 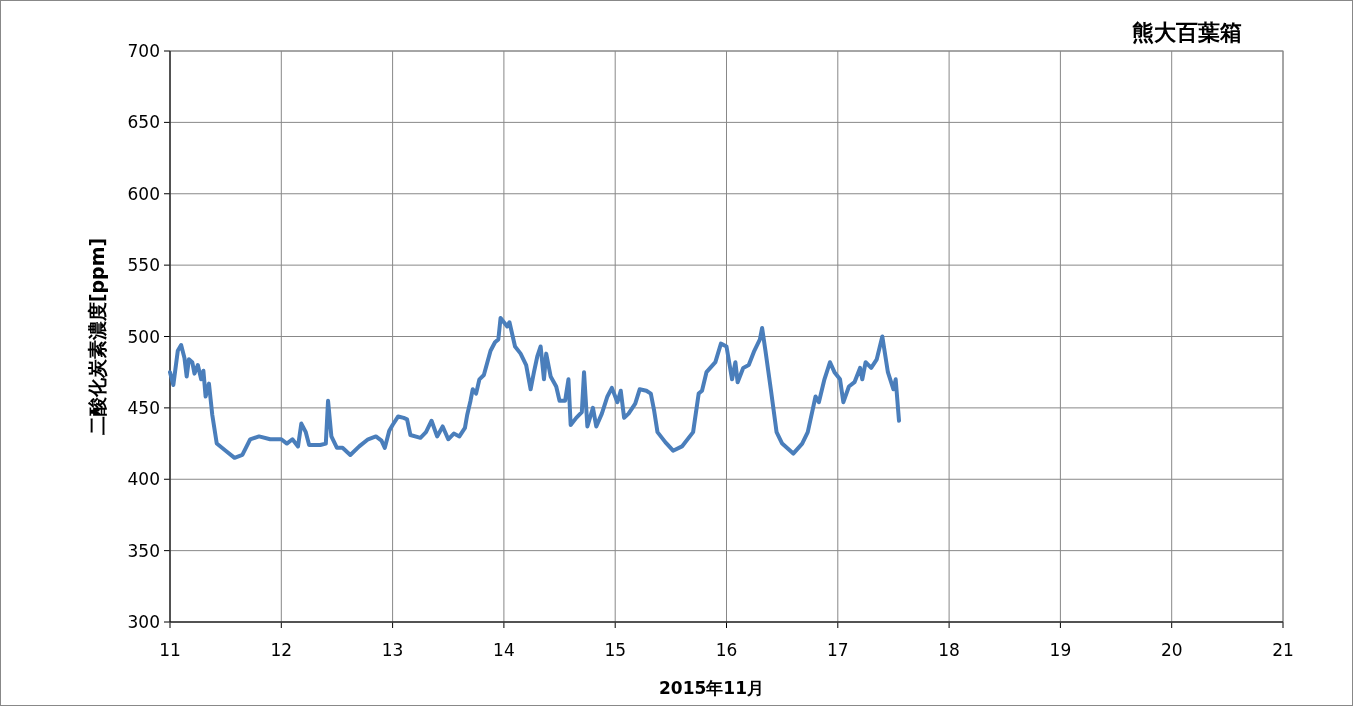 What do you see at coordinates (281, 650) in the screenshot?
I see `x-tick-label: 12` at bounding box center [281, 650].